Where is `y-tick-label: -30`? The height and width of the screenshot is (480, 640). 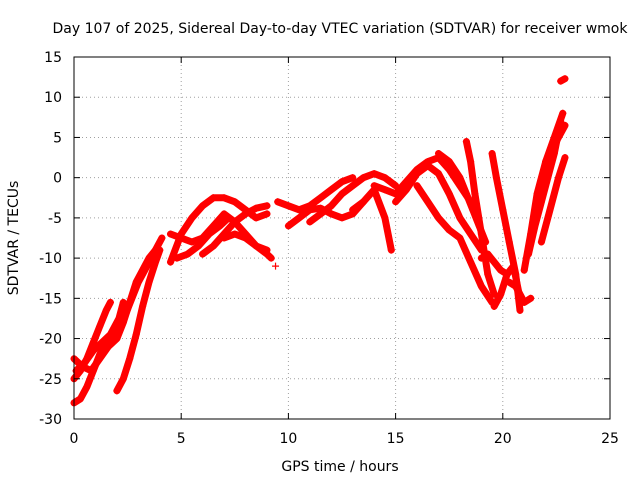 y-tick-label: -30 is located at coordinates (50, 420).